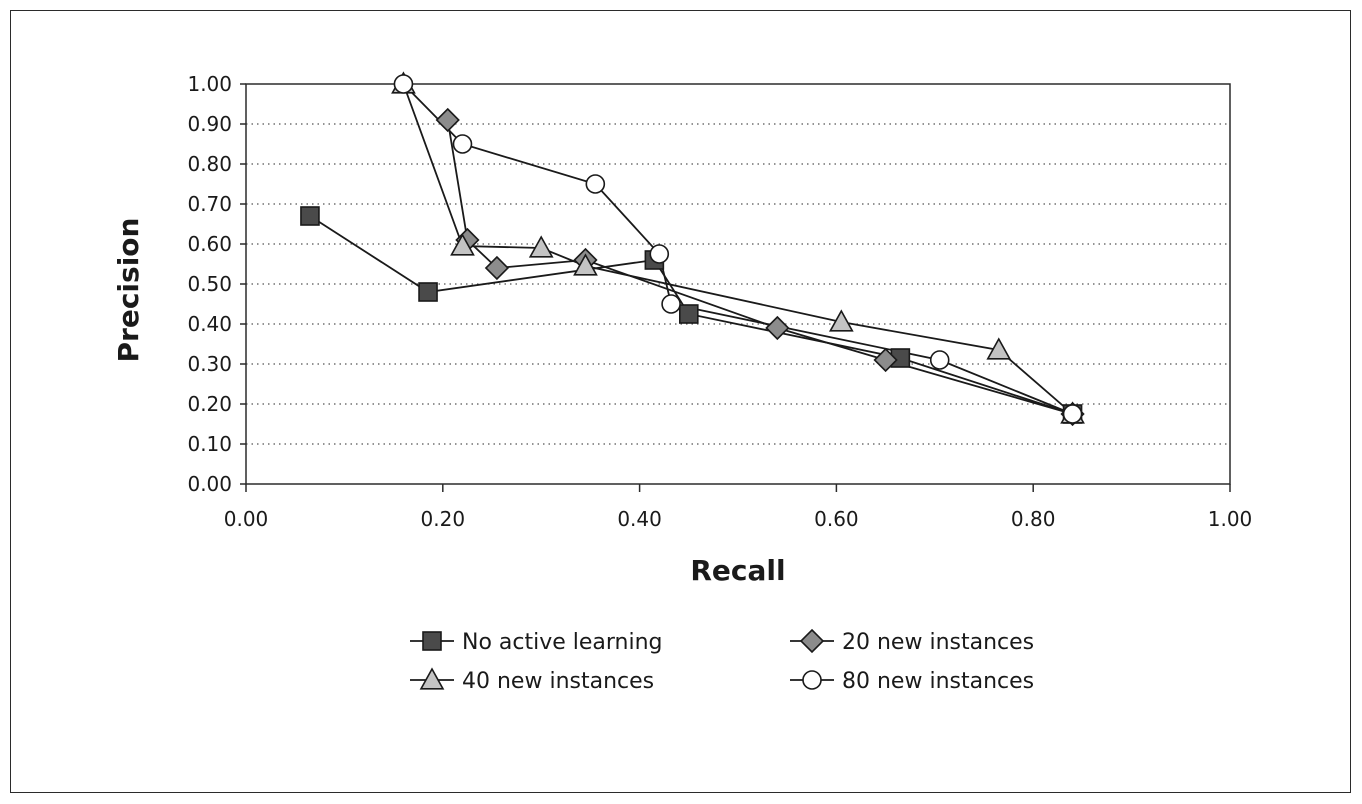  What do you see at coordinates (562, 642) in the screenshot?
I see `legend-label: No active learning` at bounding box center [562, 642].